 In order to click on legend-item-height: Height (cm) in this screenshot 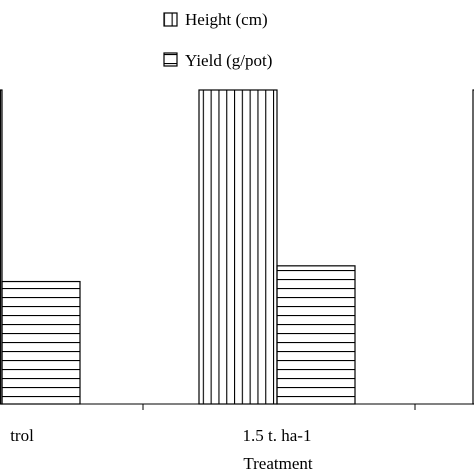, I will do `click(215, 19)`.